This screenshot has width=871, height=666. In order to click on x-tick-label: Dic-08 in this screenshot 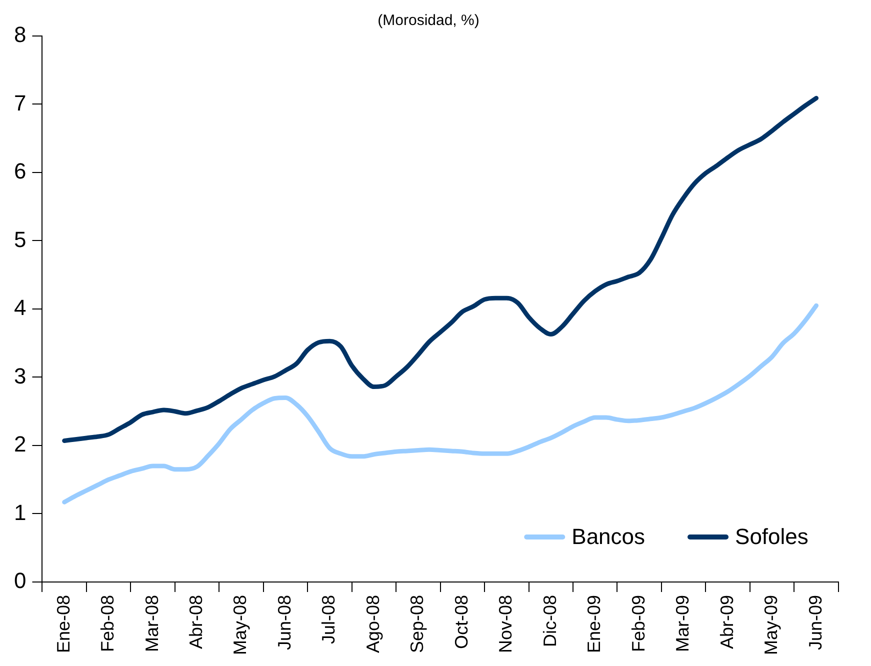, I will do `click(550, 620)`.